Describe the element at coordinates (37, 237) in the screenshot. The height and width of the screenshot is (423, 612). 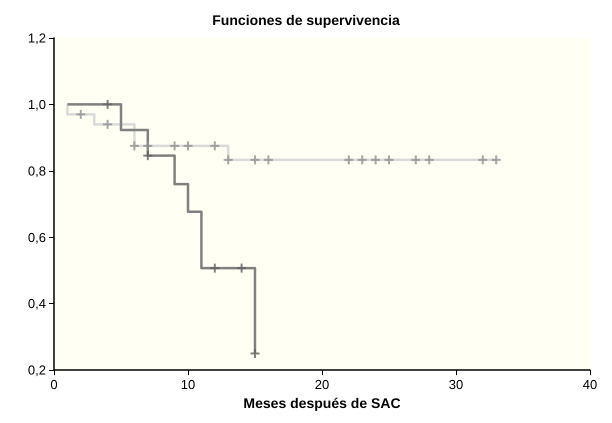
I see `y-tick-label: 0,6` at that location.